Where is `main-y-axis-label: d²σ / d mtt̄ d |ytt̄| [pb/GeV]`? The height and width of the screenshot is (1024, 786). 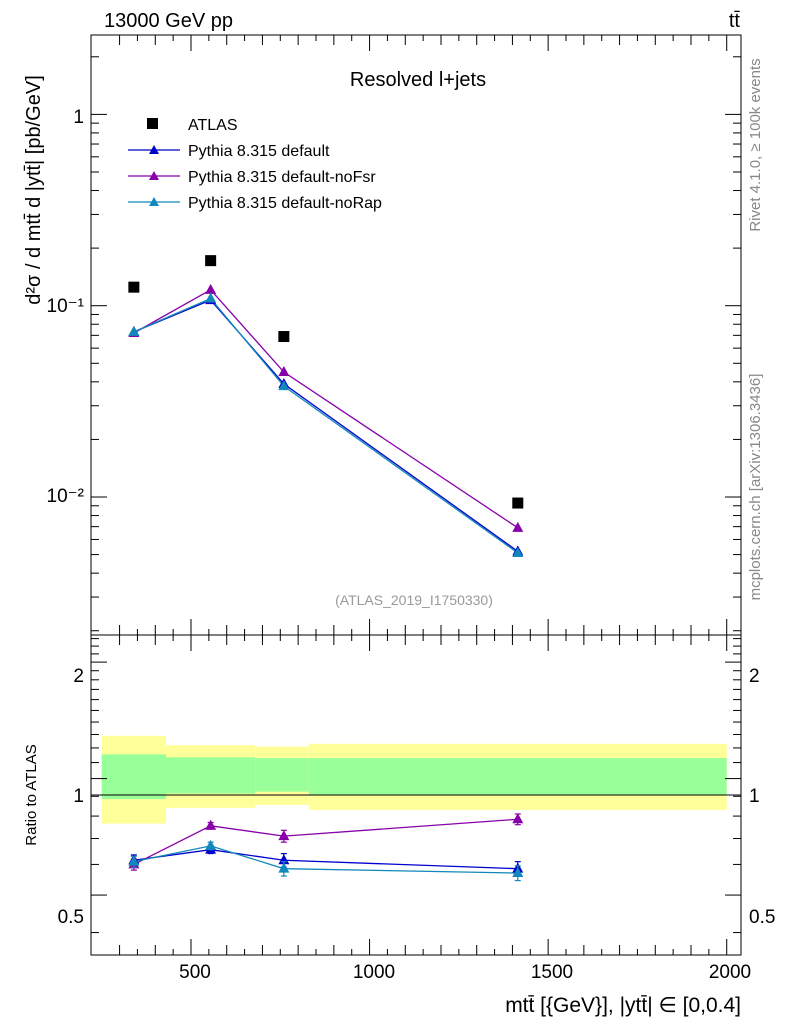
main-y-axis-label: d²σ / d mtt̄ d |ytt̄| [pb/GeV] is located at coordinates (34, 189).